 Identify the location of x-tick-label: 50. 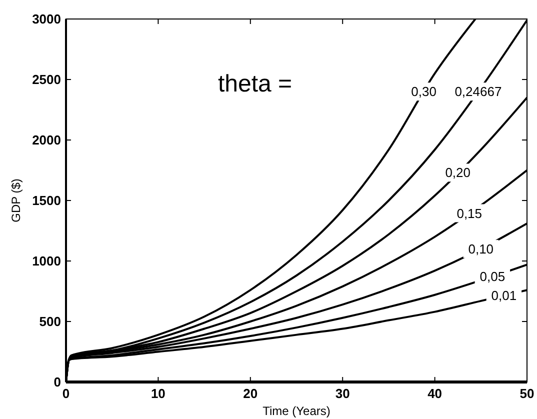
(527, 393).